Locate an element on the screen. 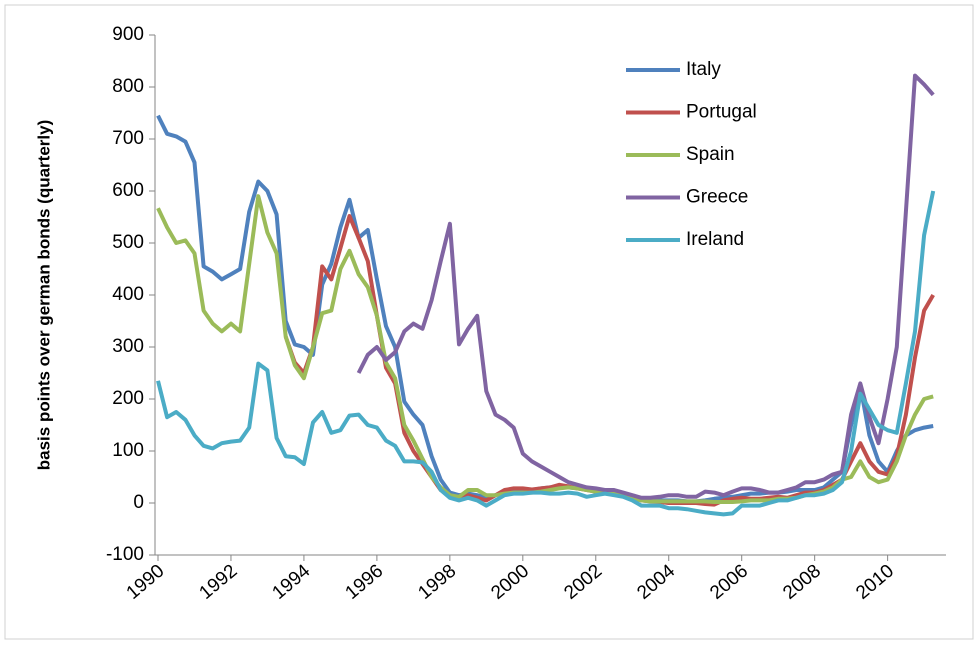 The height and width of the screenshot is (651, 978). legend-label: Ireland is located at coordinates (715, 239).